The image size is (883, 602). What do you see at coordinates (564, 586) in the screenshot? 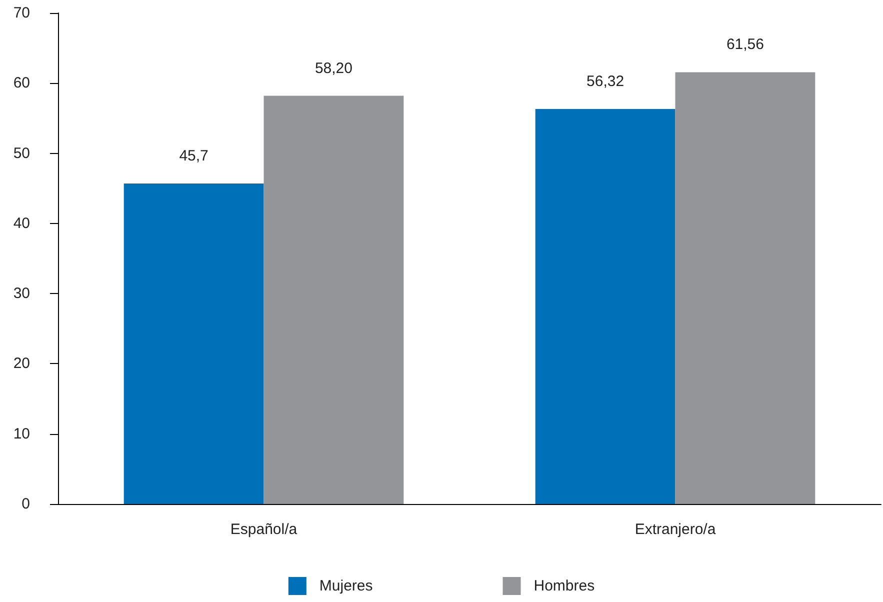
I see `legend-label: Hombres` at bounding box center [564, 586].